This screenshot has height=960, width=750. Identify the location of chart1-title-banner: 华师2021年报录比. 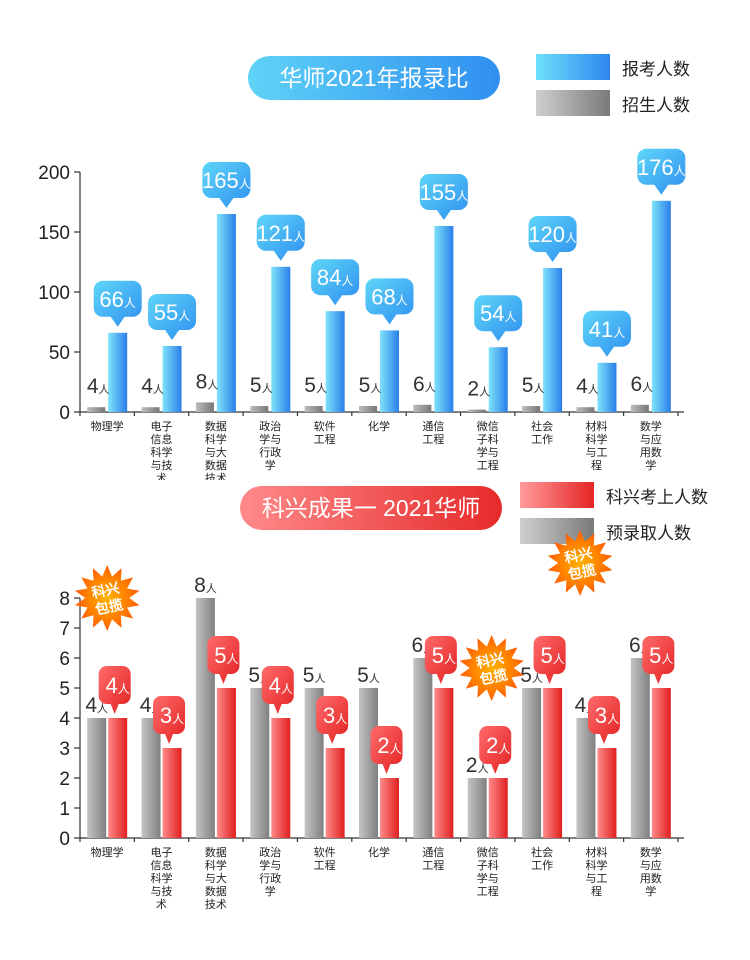
(374, 78).